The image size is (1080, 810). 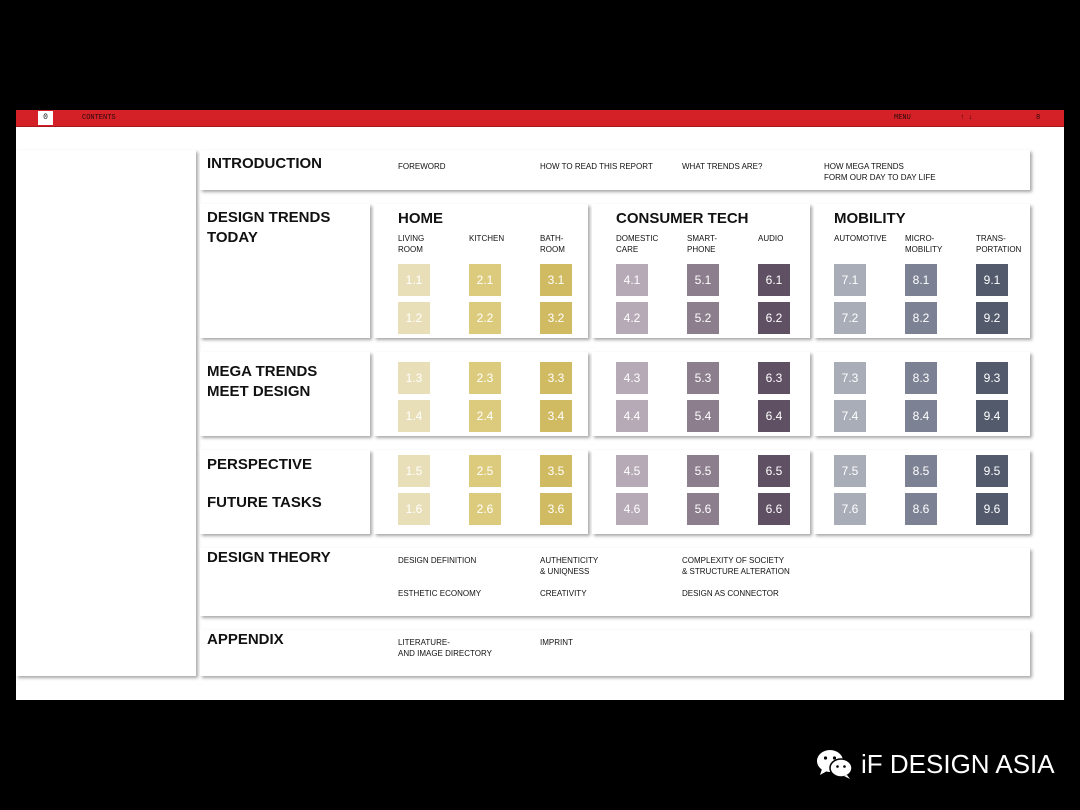 I want to click on row-label-card-perspective: PERSPECTIVE FUTURE TASKS, so click(x=285, y=492).